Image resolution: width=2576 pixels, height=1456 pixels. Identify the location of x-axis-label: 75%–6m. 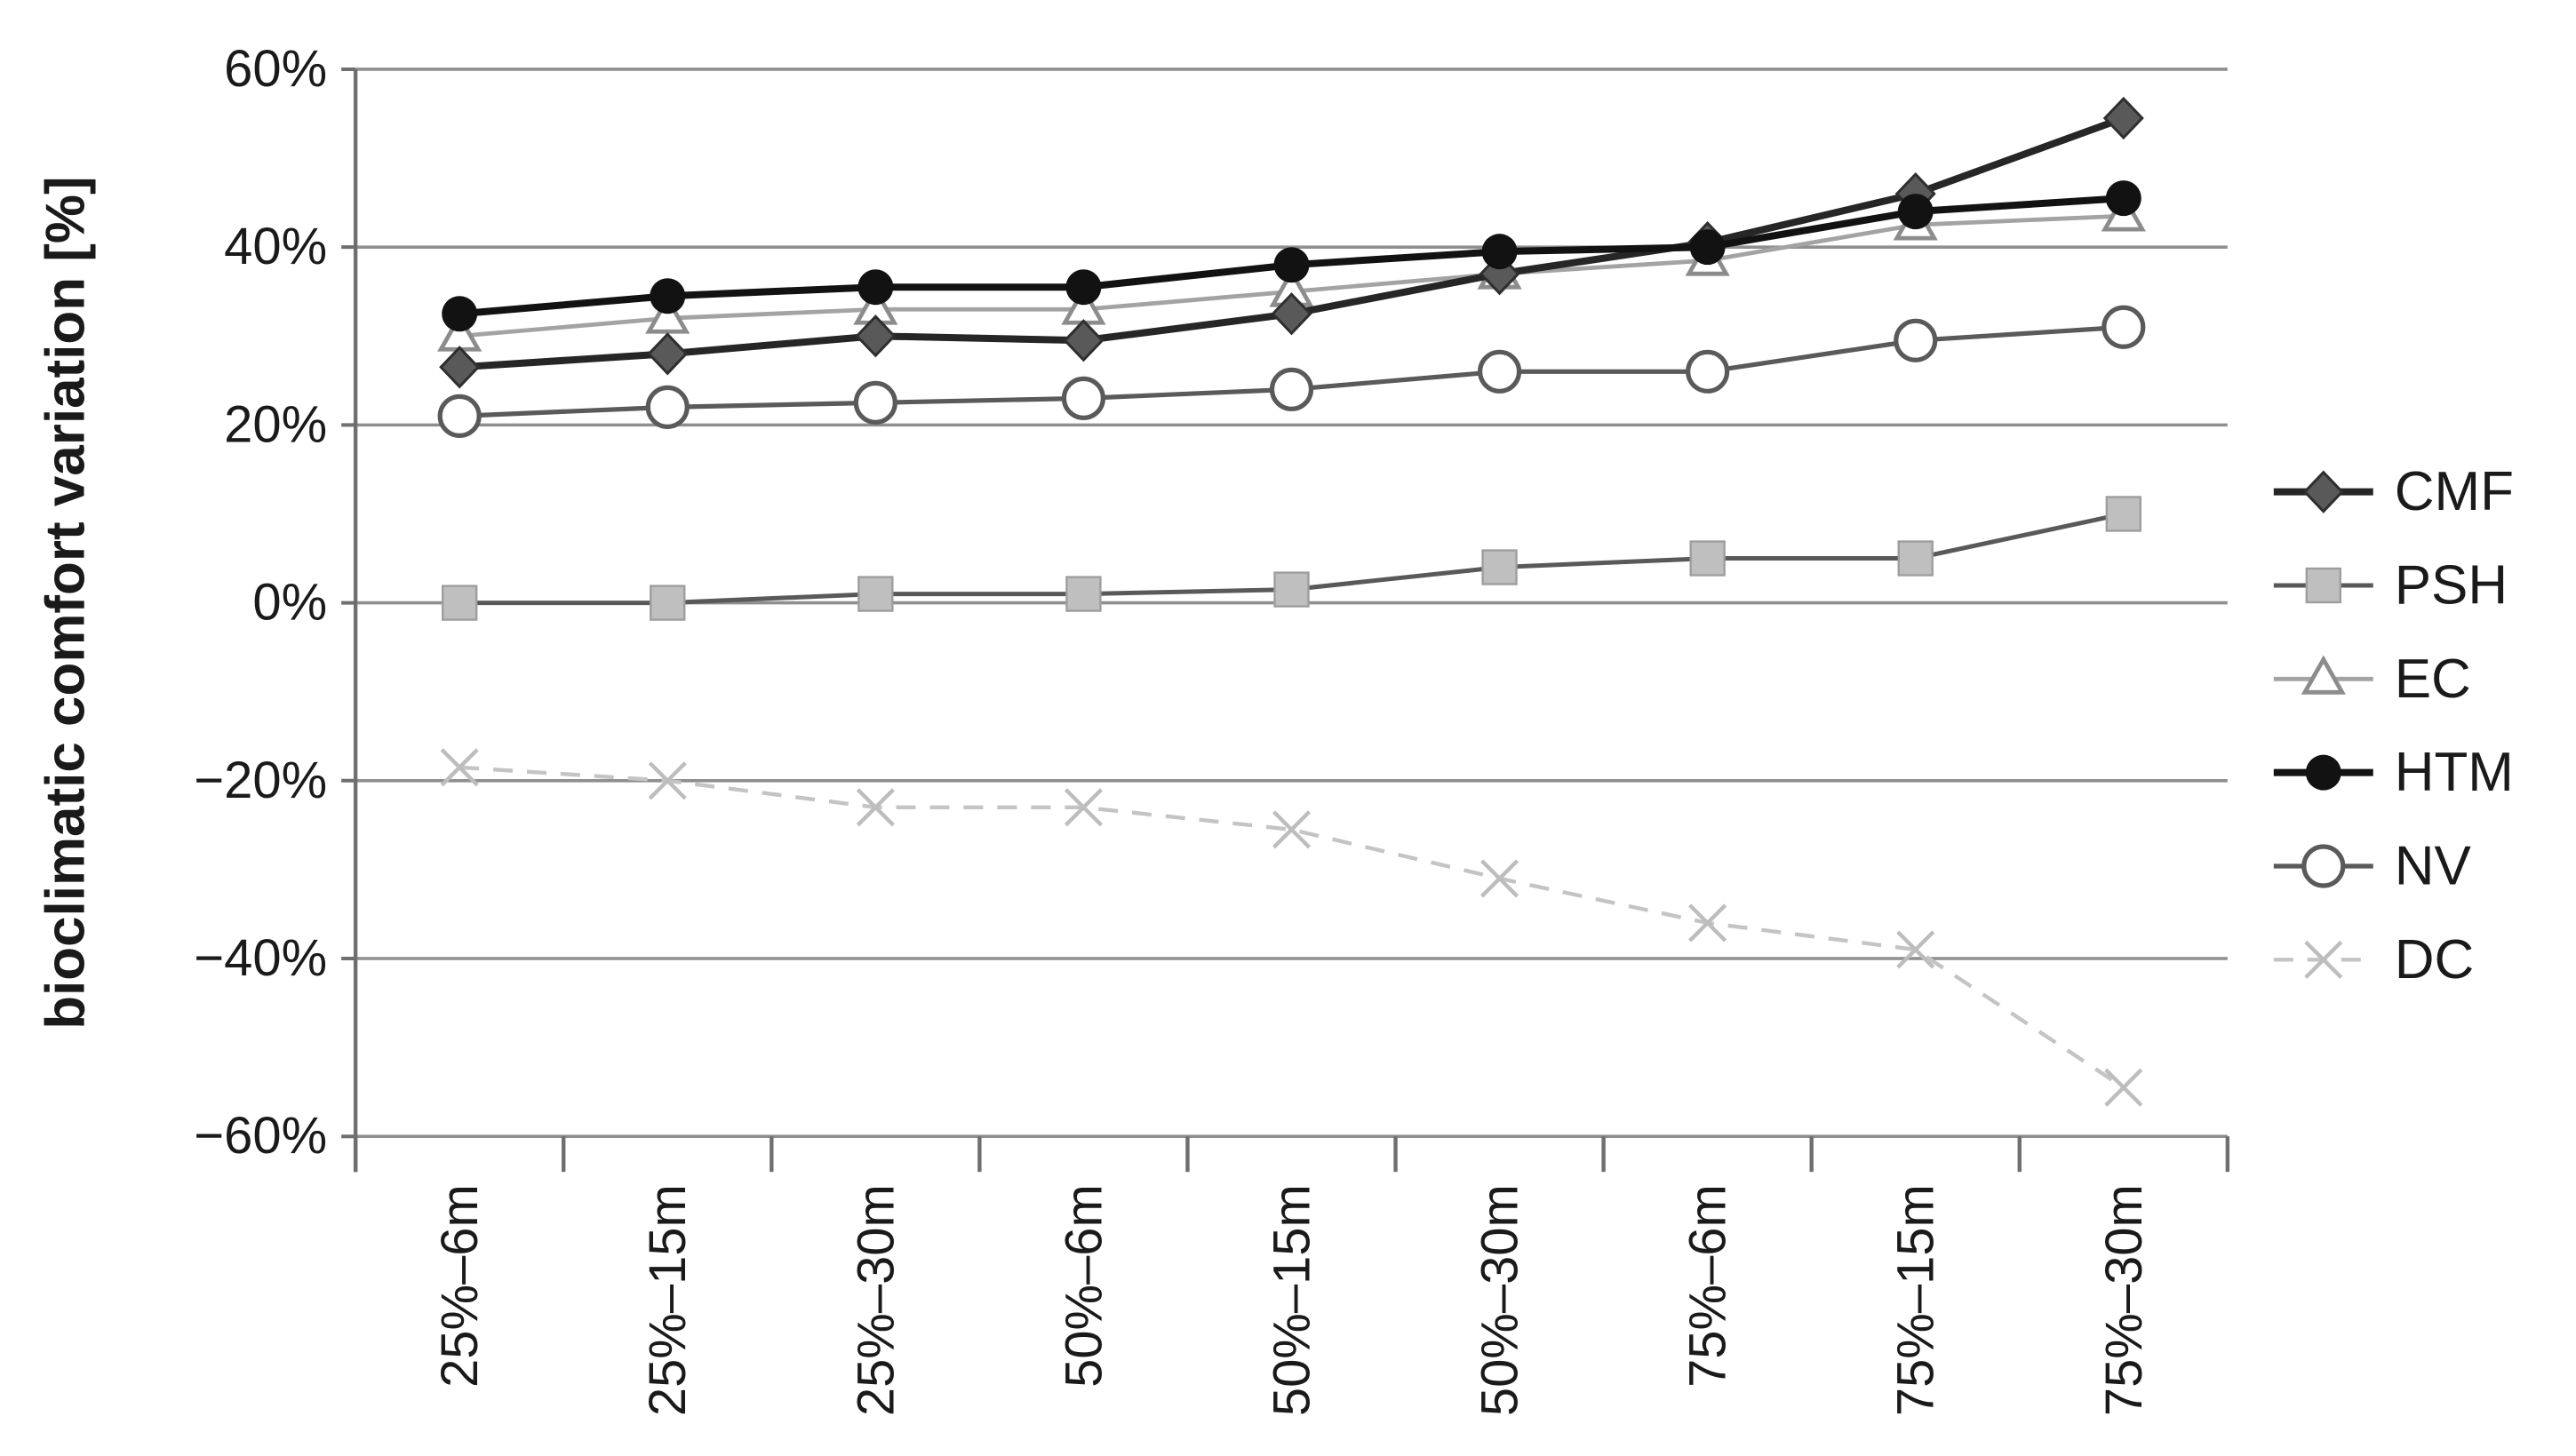
(1708, 1286).